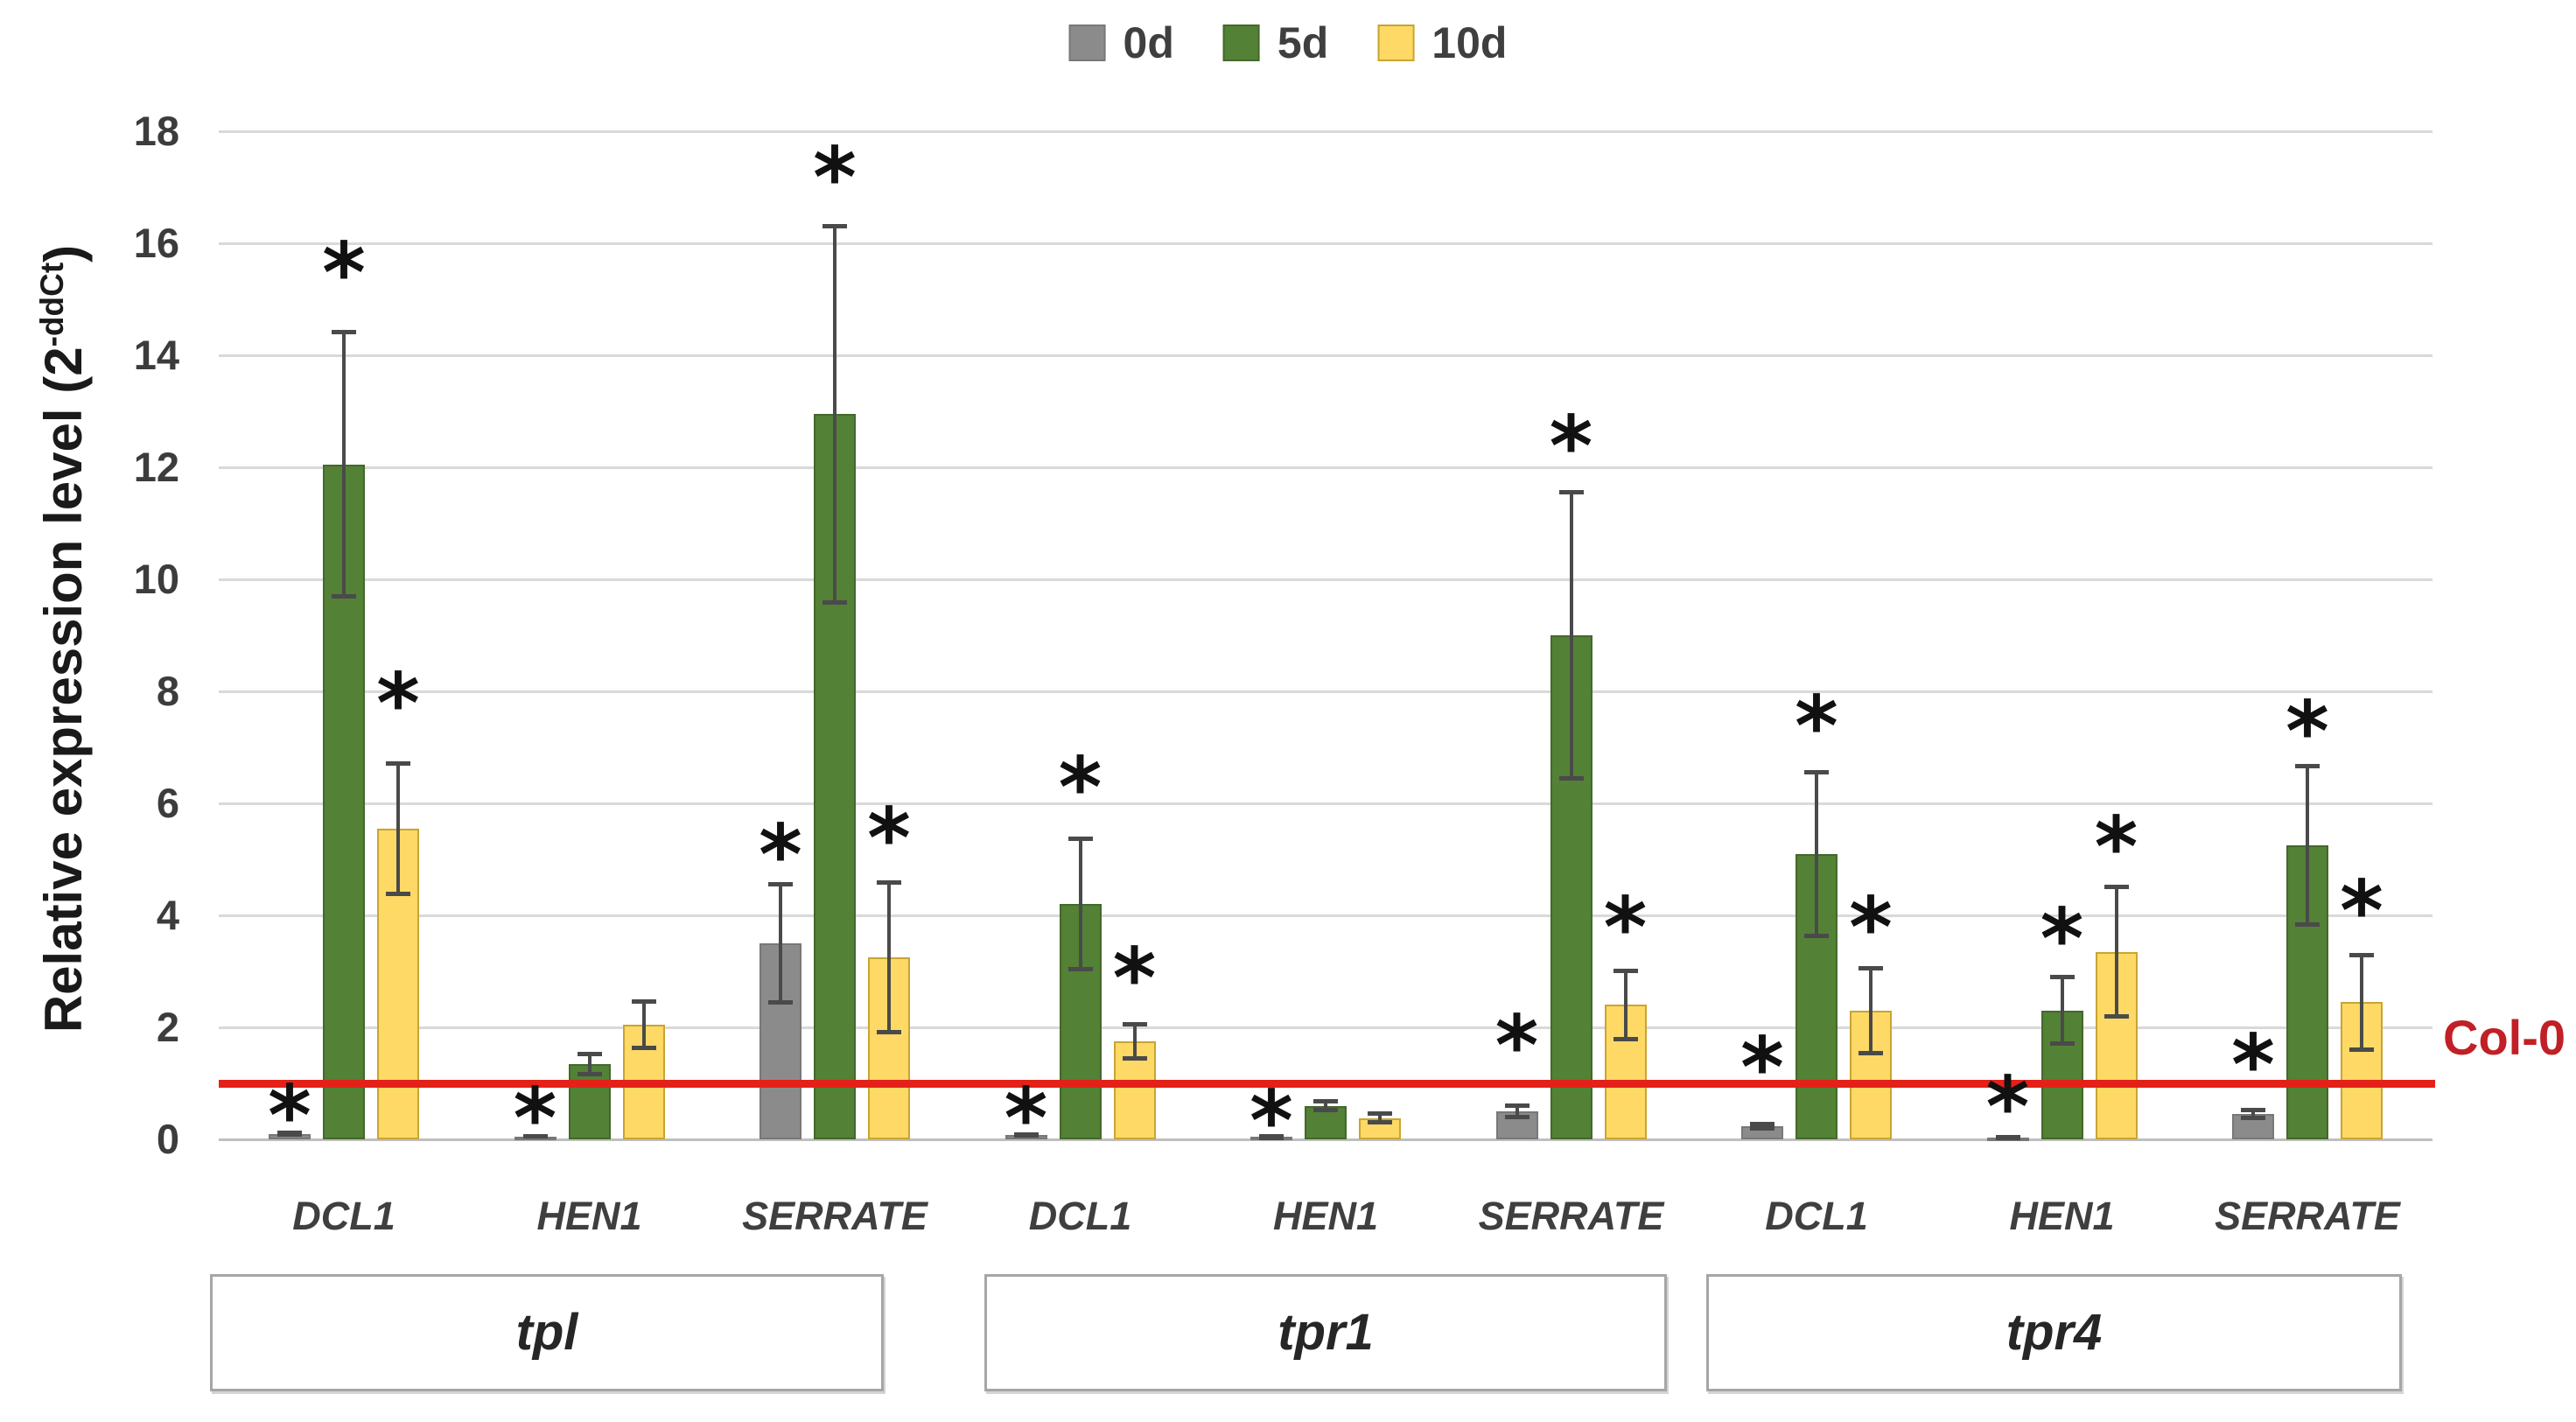 Image resolution: width=2576 pixels, height=1422 pixels. Describe the element at coordinates (835, 1216) in the screenshot. I see `gene-label-tpl-SERRATE: SERRATE` at that location.